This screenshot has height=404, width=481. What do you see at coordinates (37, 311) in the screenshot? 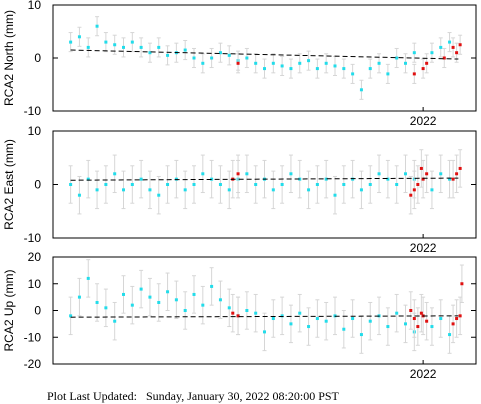
I see `up-y-tick-label: 0` at bounding box center [37, 311].